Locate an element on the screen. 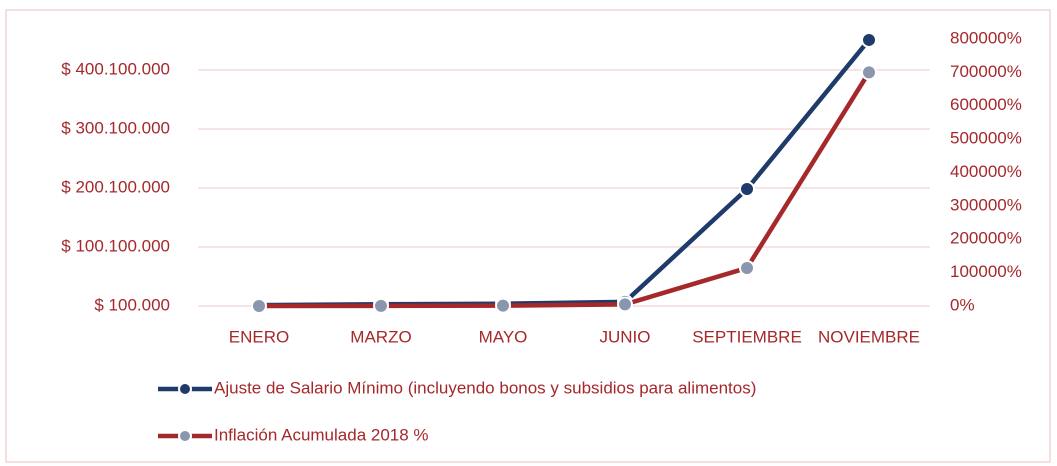 The image size is (1057, 466). x-tick-label: MARZO is located at coordinates (380, 336).